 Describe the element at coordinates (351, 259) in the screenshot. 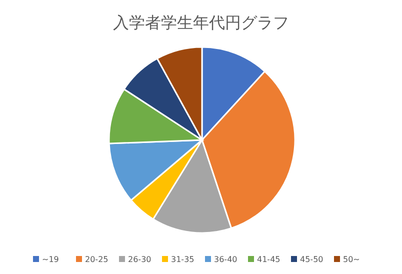

I see `legend-label: 50~` at that location.